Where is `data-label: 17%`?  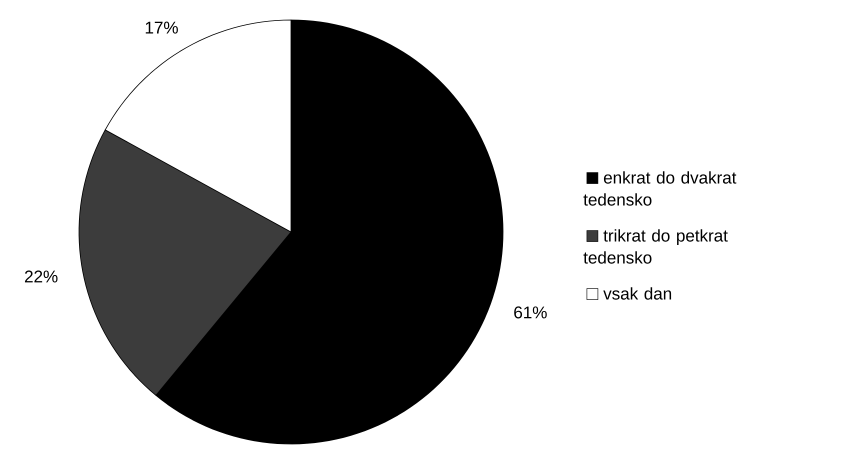 data-label: 17% is located at coordinates (162, 28).